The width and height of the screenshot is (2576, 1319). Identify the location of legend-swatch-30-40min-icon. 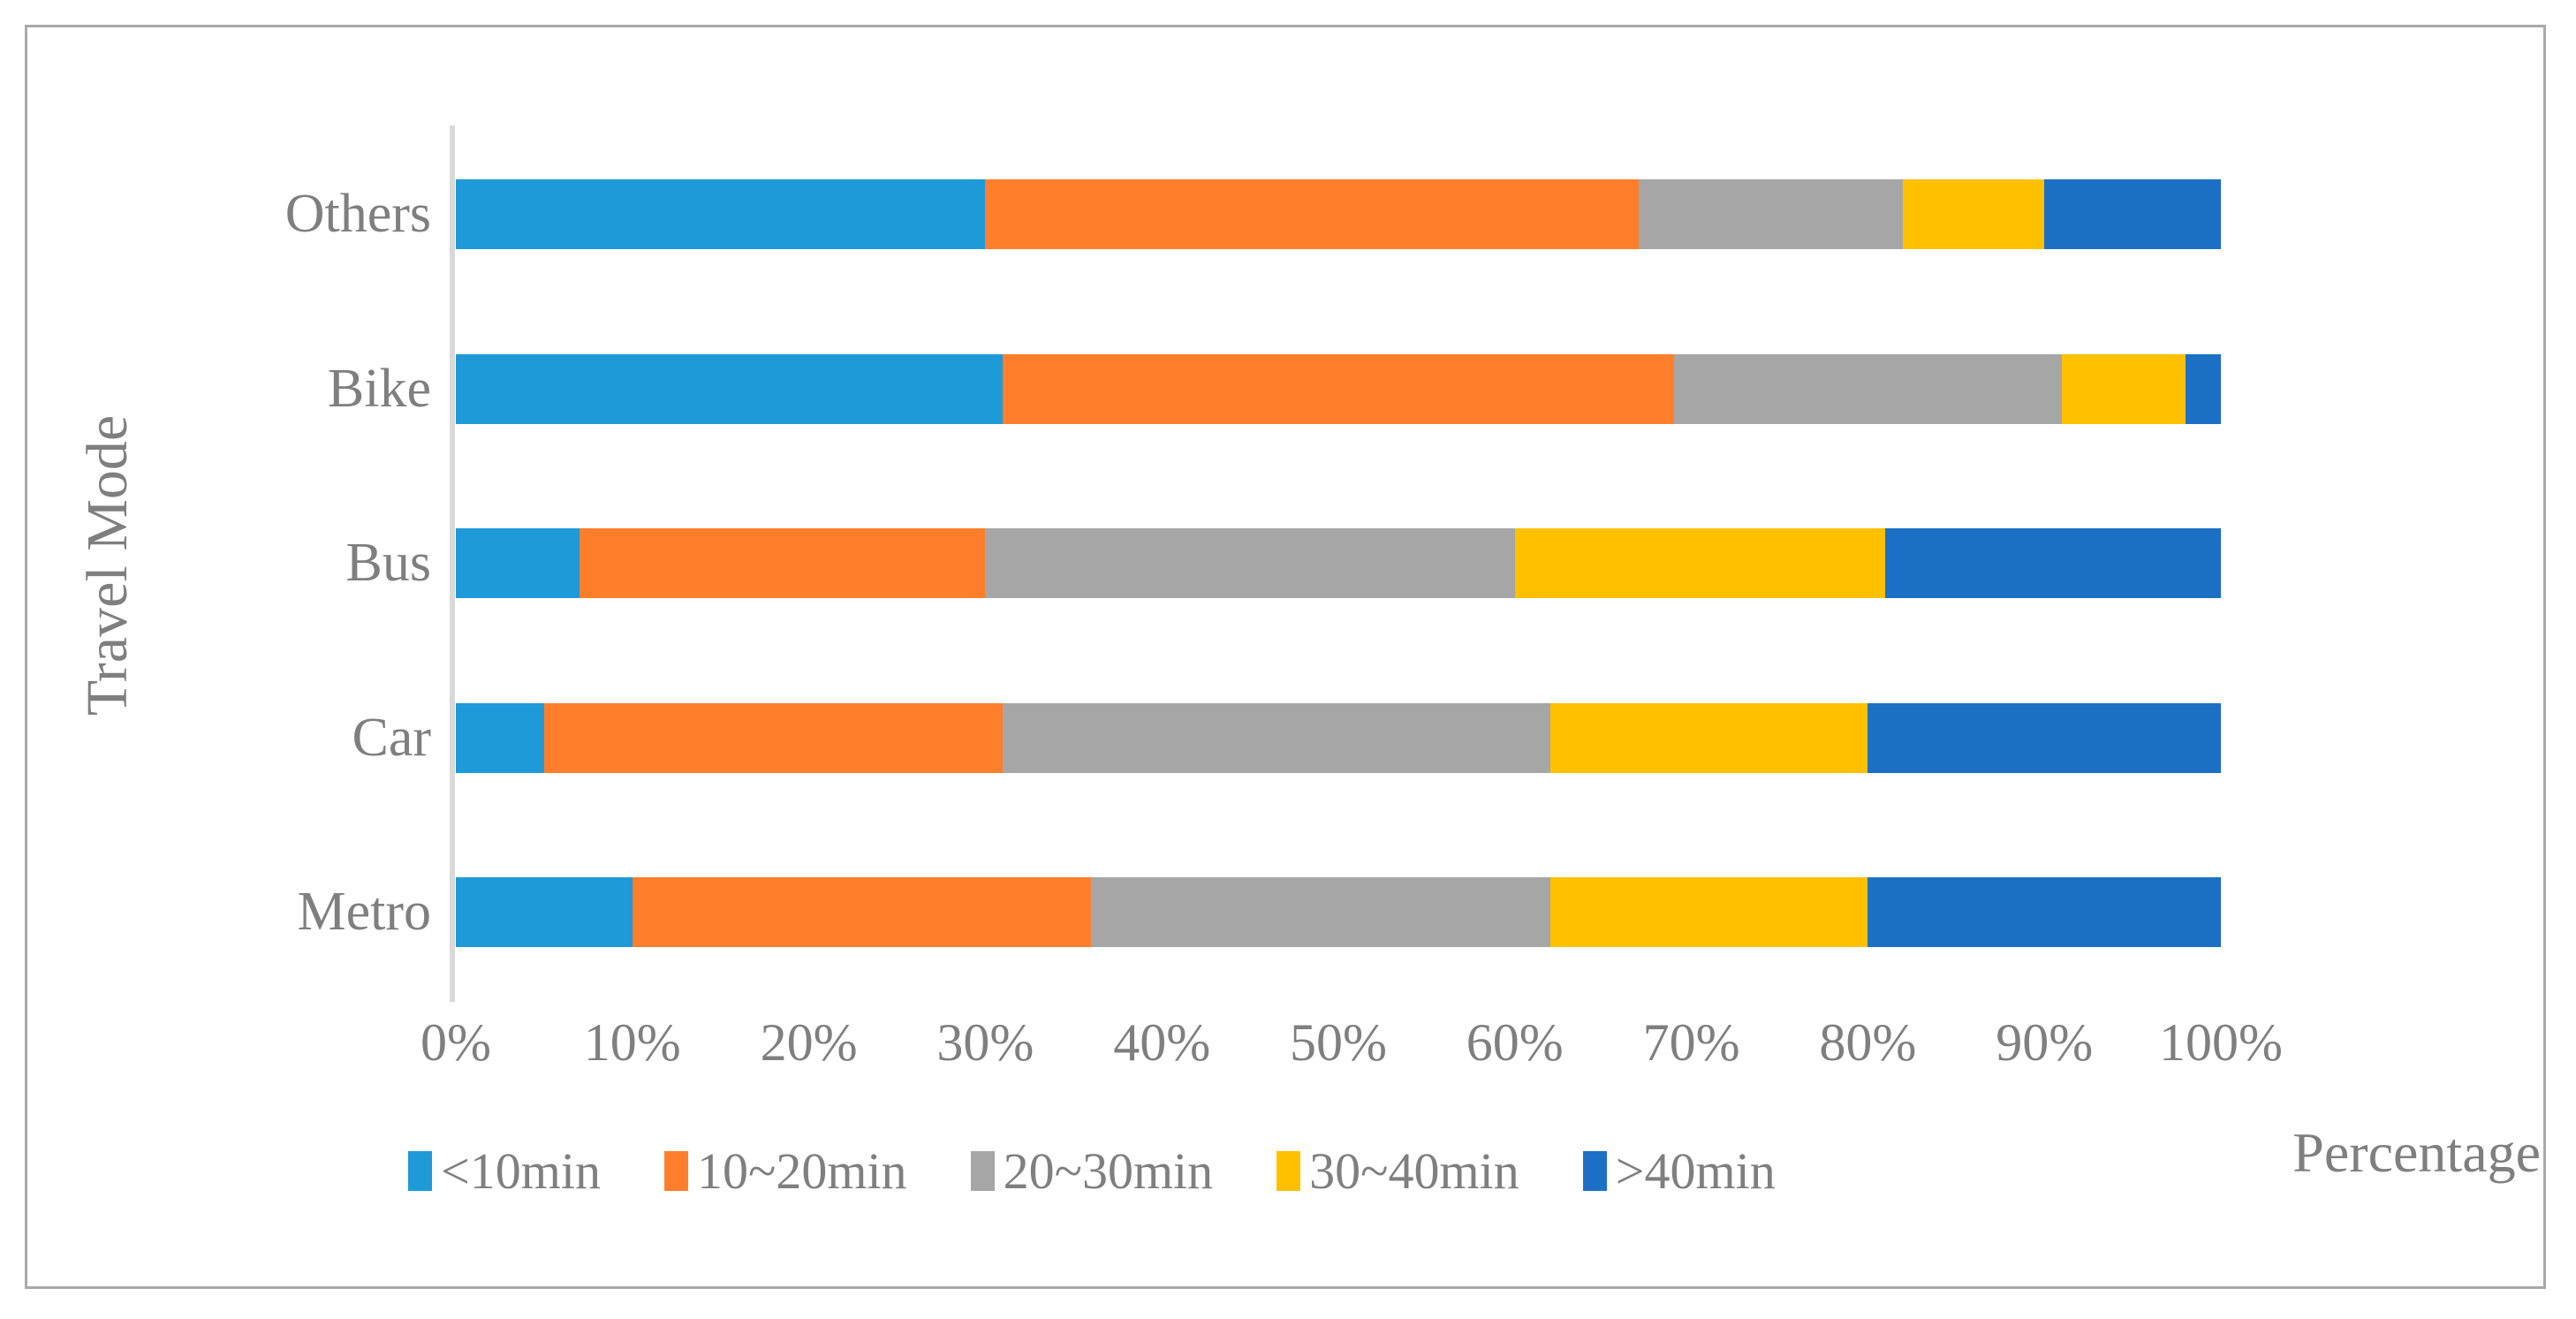
(1289, 1171).